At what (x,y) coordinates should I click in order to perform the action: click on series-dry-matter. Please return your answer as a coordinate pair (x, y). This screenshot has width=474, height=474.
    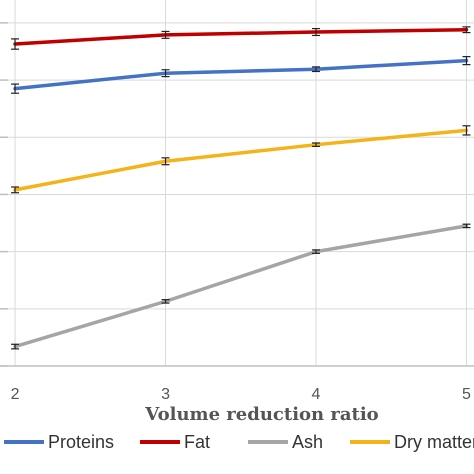
    Looking at the image, I should click on (241, 159).